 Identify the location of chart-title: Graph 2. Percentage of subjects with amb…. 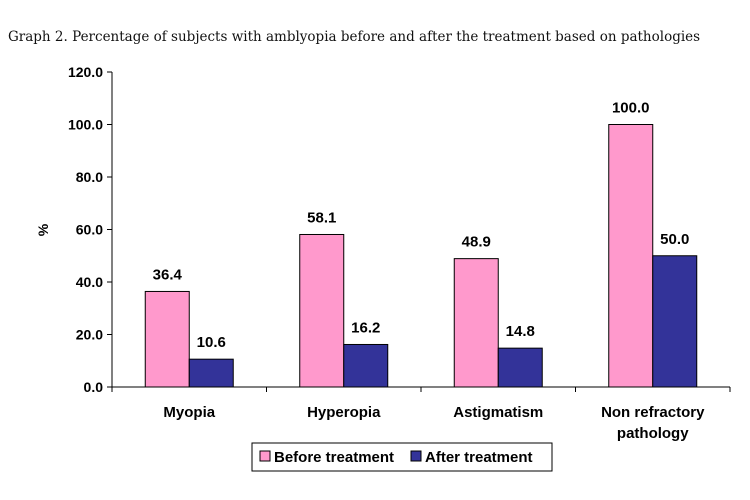
(354, 37).